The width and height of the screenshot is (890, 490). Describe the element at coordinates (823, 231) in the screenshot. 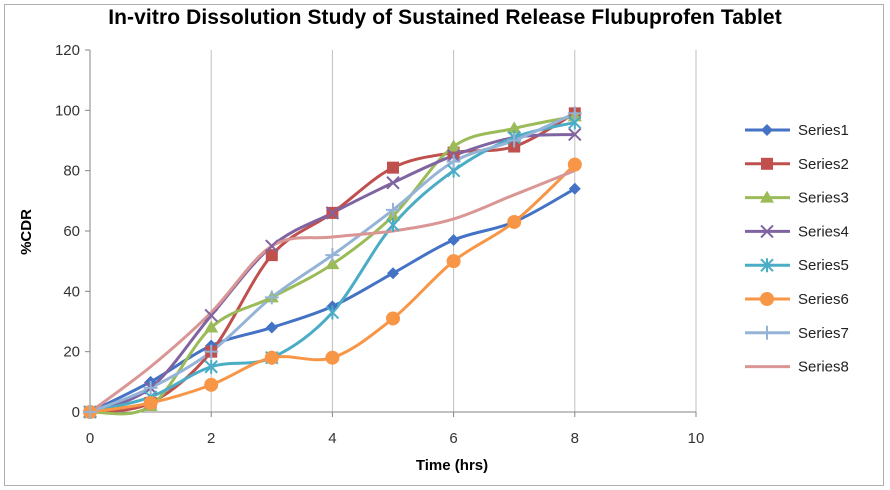

I see `legend-label-4: Series4` at that location.